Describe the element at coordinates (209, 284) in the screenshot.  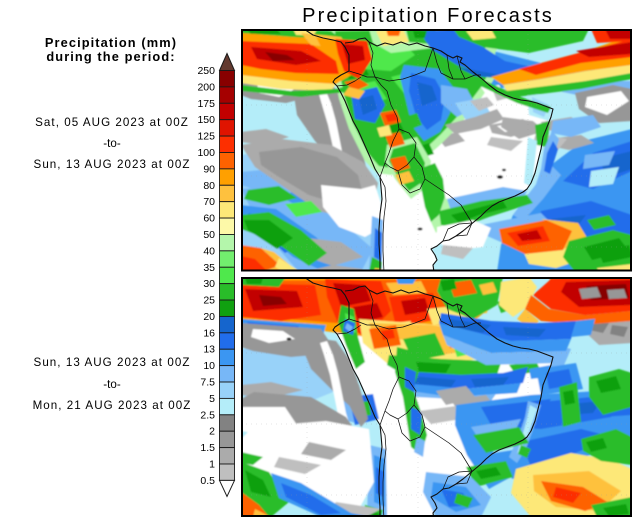
I see `svg-text: 30` at that location.